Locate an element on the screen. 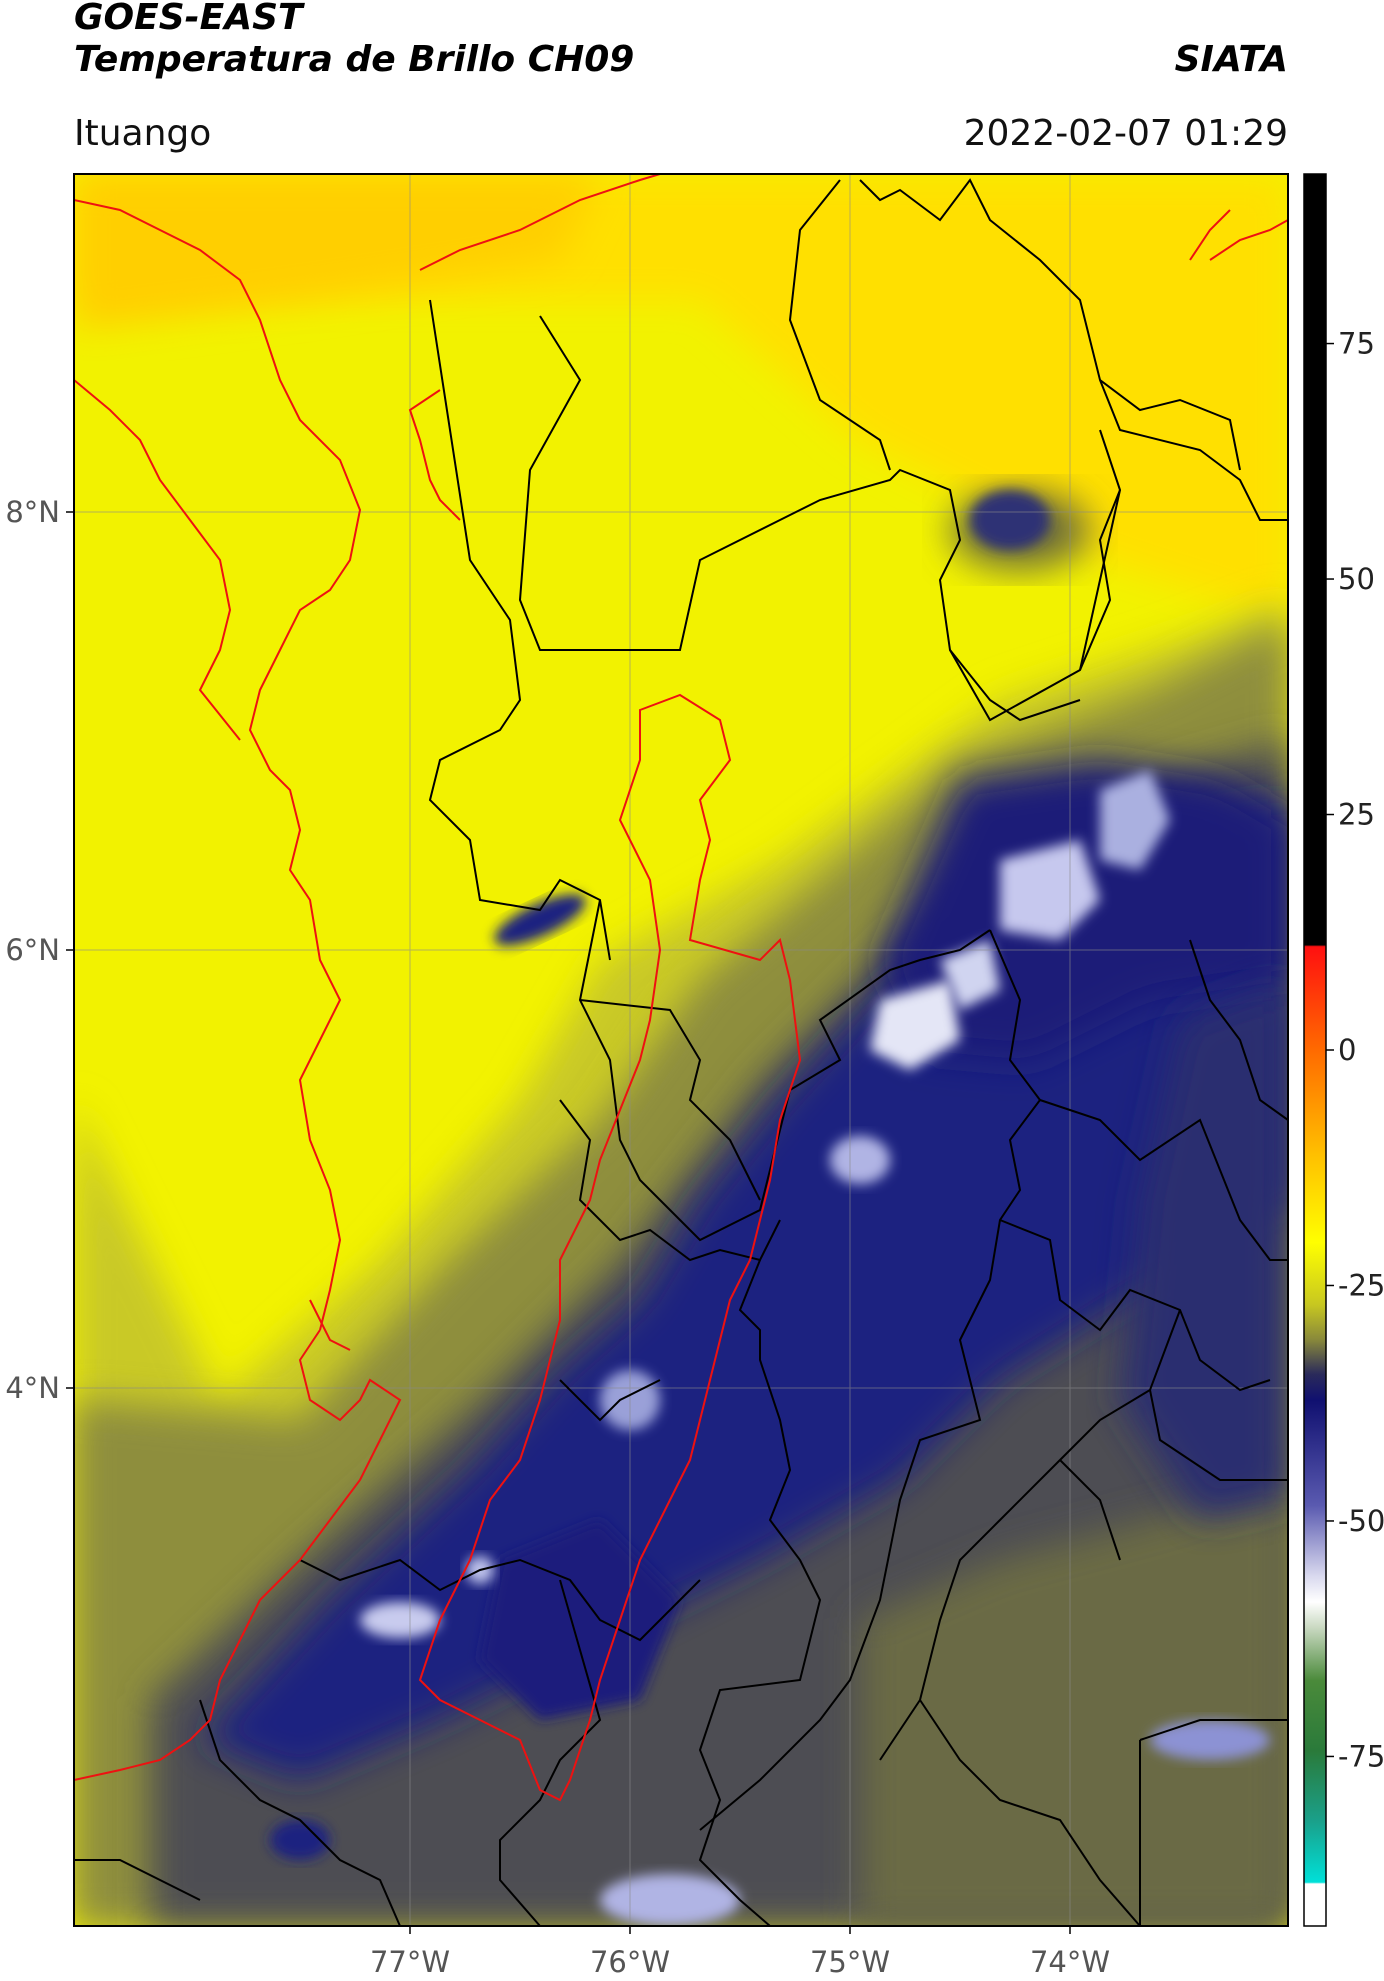  colorbar-tick-label: 75 is located at coordinates (1356, 344).